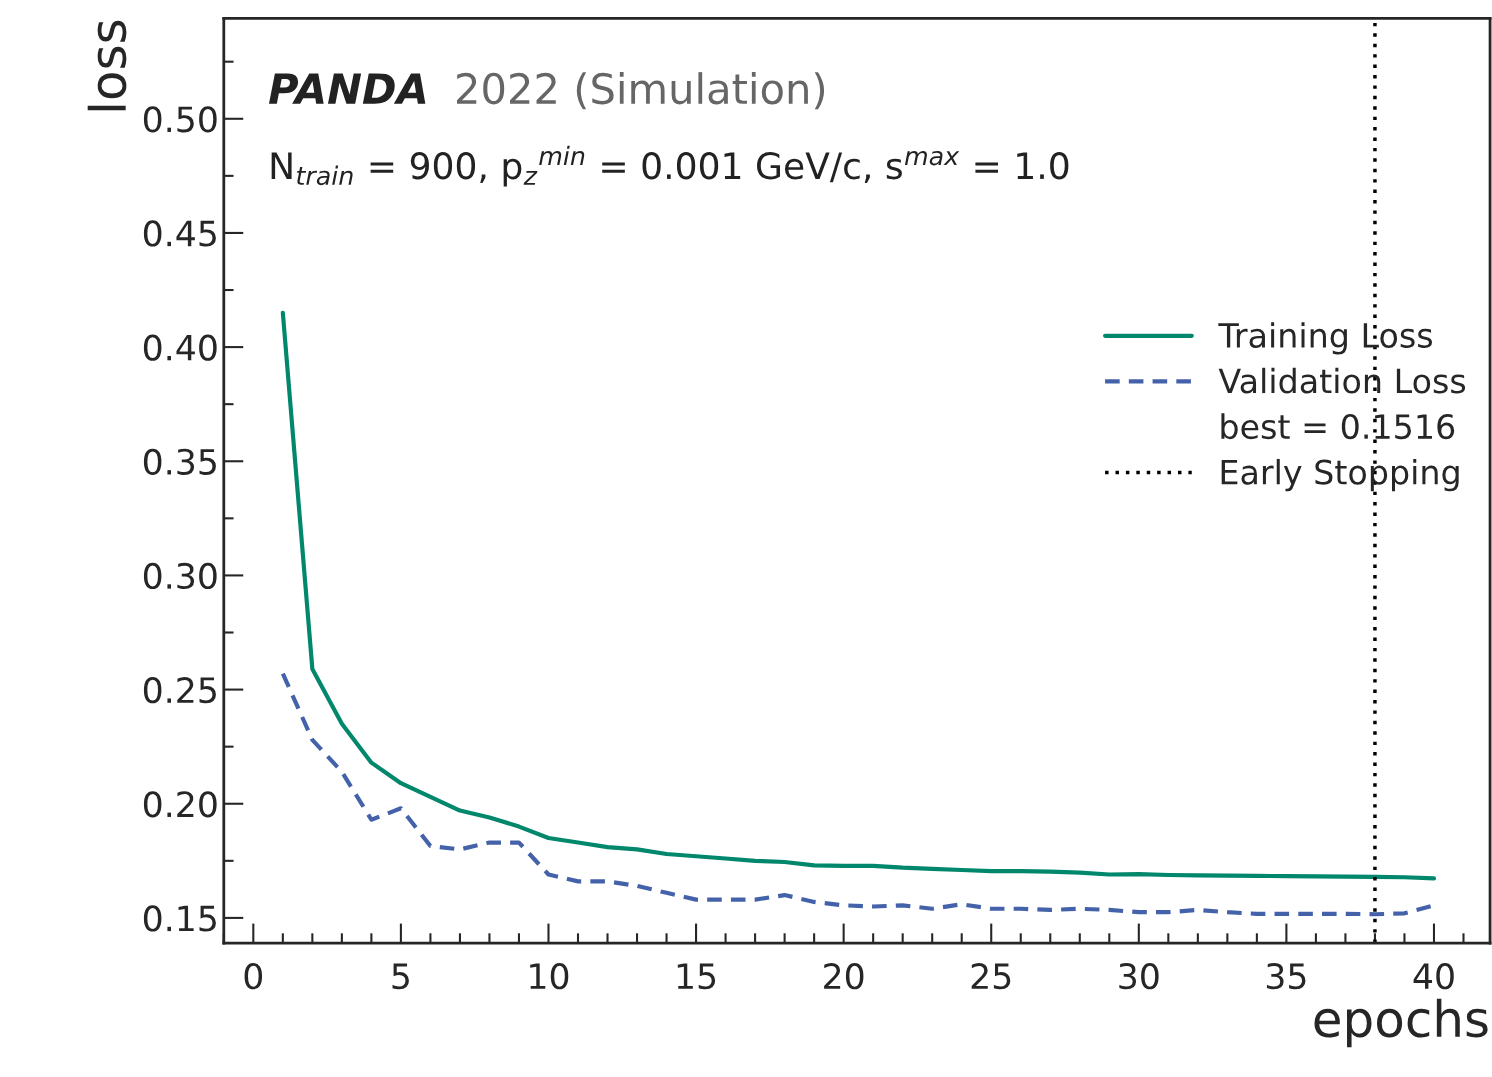 This screenshot has width=1492, height=1077. Describe the element at coordinates (179, 461) in the screenshot. I see `y-tick-label: 0.35` at that location.